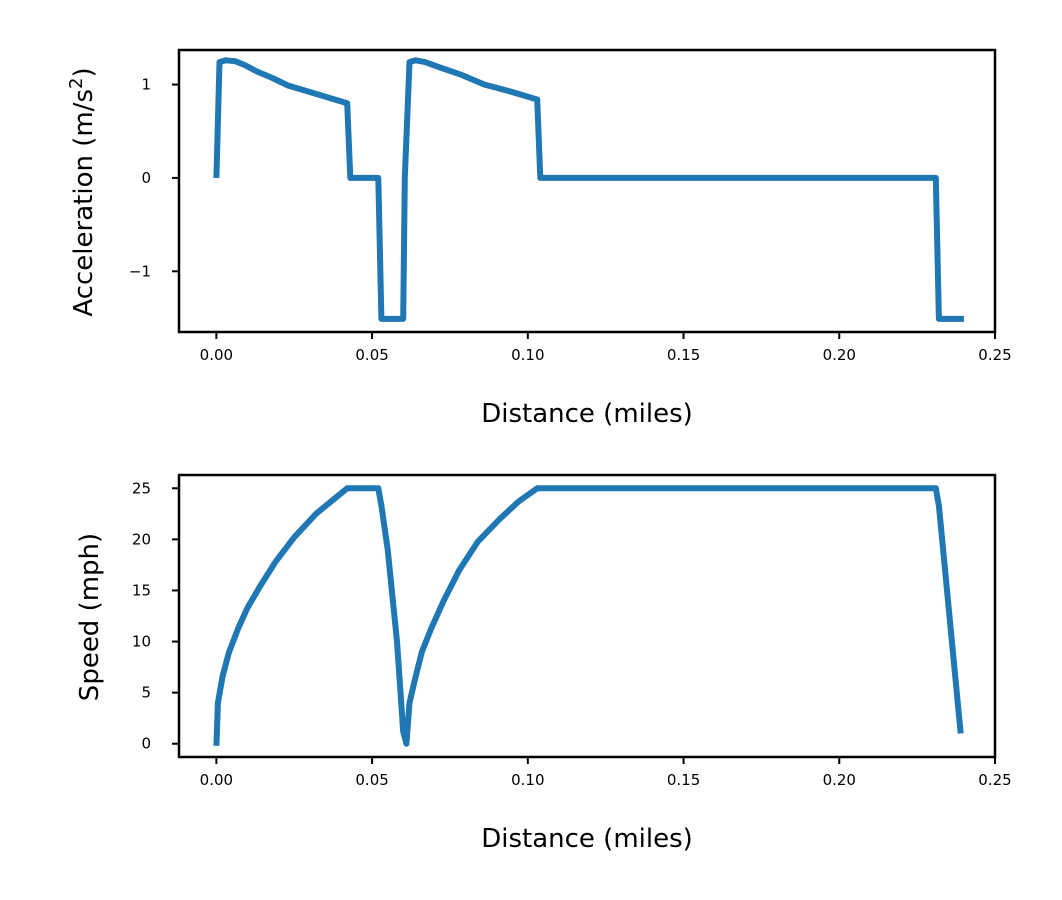  Describe the element at coordinates (140, 271) in the screenshot. I see `acceleration-y-tick-label: −1` at that location.